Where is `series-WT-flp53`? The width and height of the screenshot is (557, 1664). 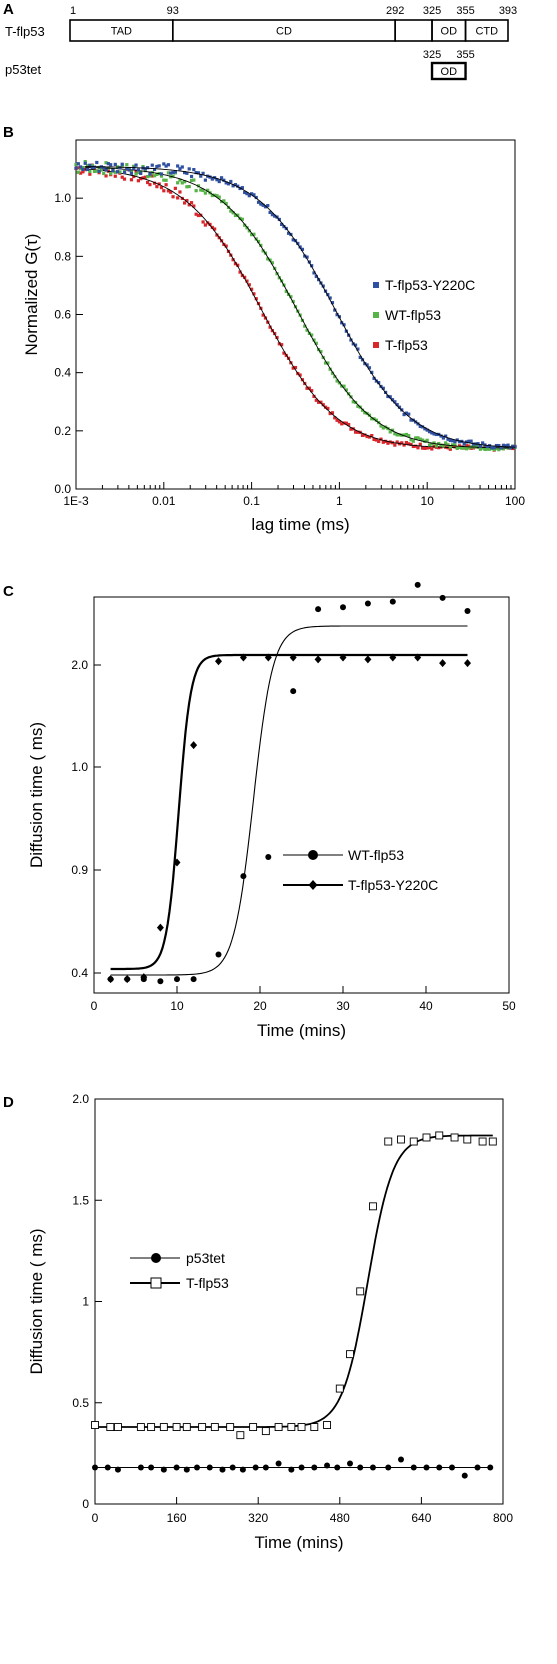 series-WT-flp53 is located at coordinates (295, 305).